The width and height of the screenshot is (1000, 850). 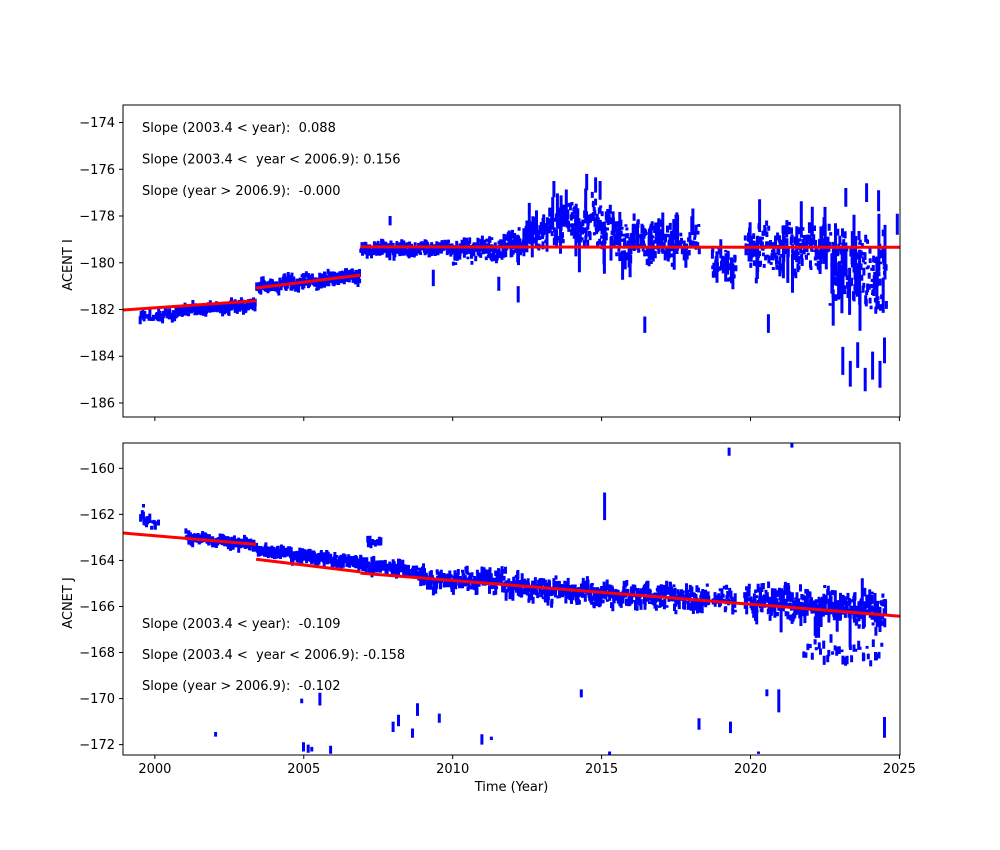 I want to click on x-tick-label: 2020, so click(x=750, y=769).